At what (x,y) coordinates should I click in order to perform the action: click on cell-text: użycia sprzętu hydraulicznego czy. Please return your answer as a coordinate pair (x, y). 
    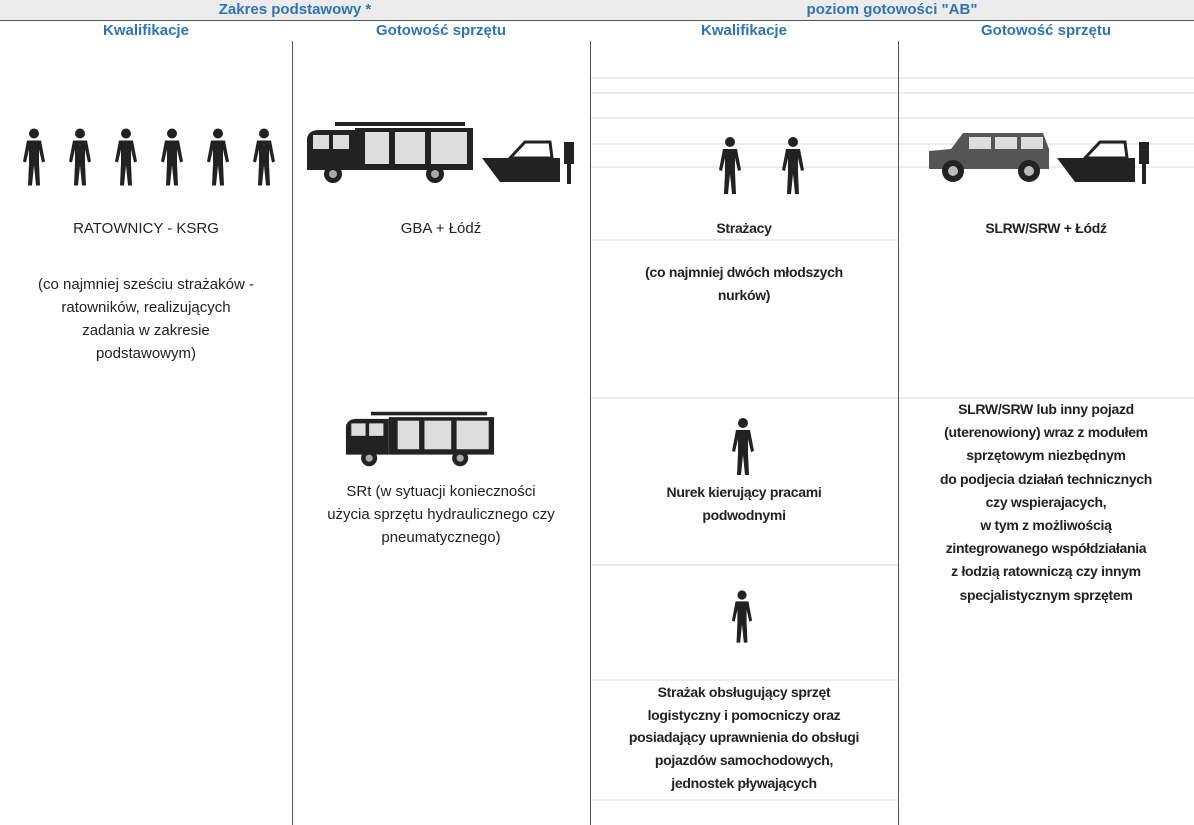
    Looking at the image, I should click on (441, 514).